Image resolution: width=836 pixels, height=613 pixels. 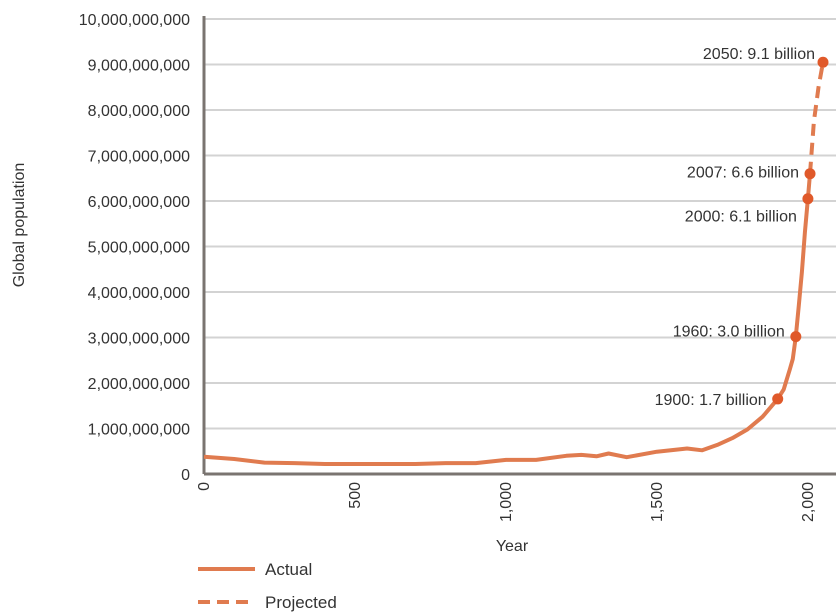 What do you see at coordinates (139, 111) in the screenshot?
I see `y-tick-label: 8,000,000,000` at bounding box center [139, 111].